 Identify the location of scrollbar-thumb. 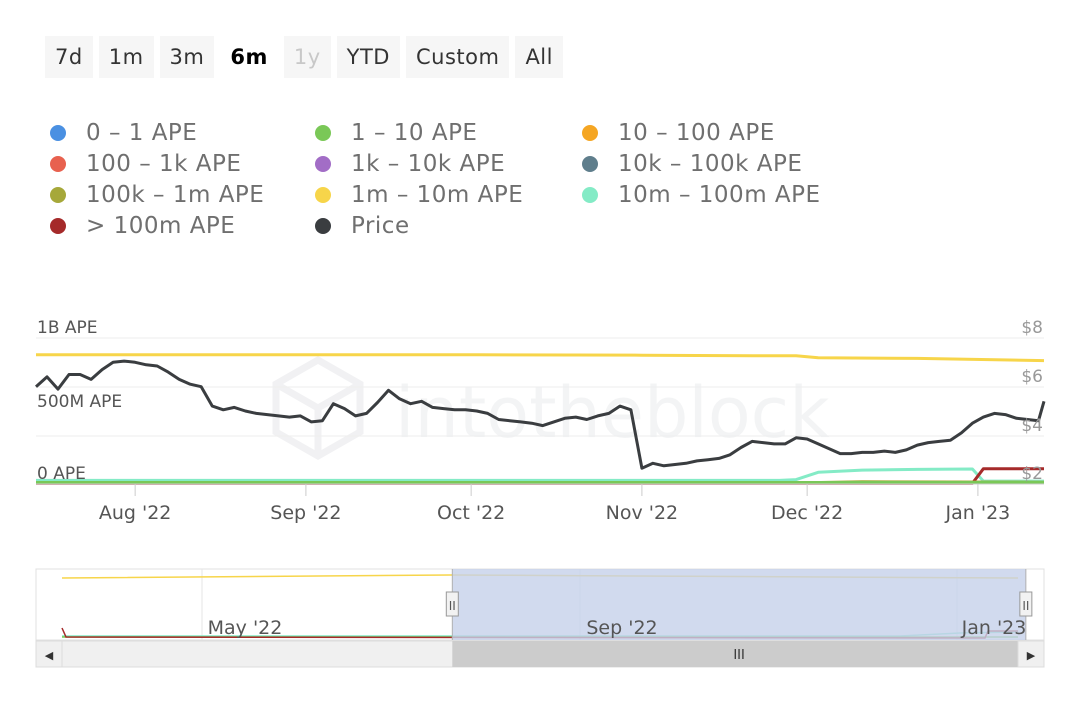
(739, 654).